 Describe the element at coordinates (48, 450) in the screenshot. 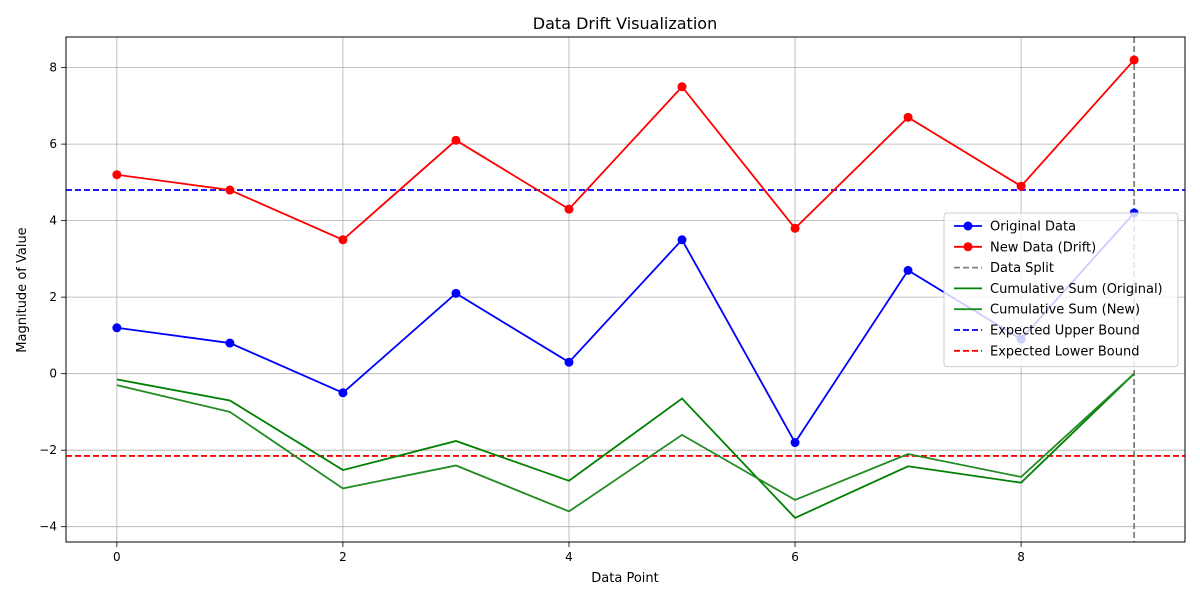

I see `y-tick-label: −2` at that location.